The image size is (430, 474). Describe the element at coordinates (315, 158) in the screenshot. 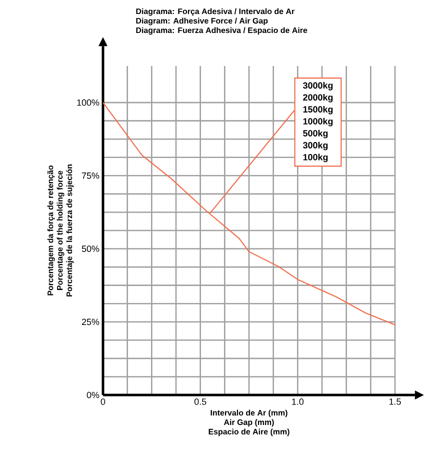

I see `annotation: 100kg` at that location.